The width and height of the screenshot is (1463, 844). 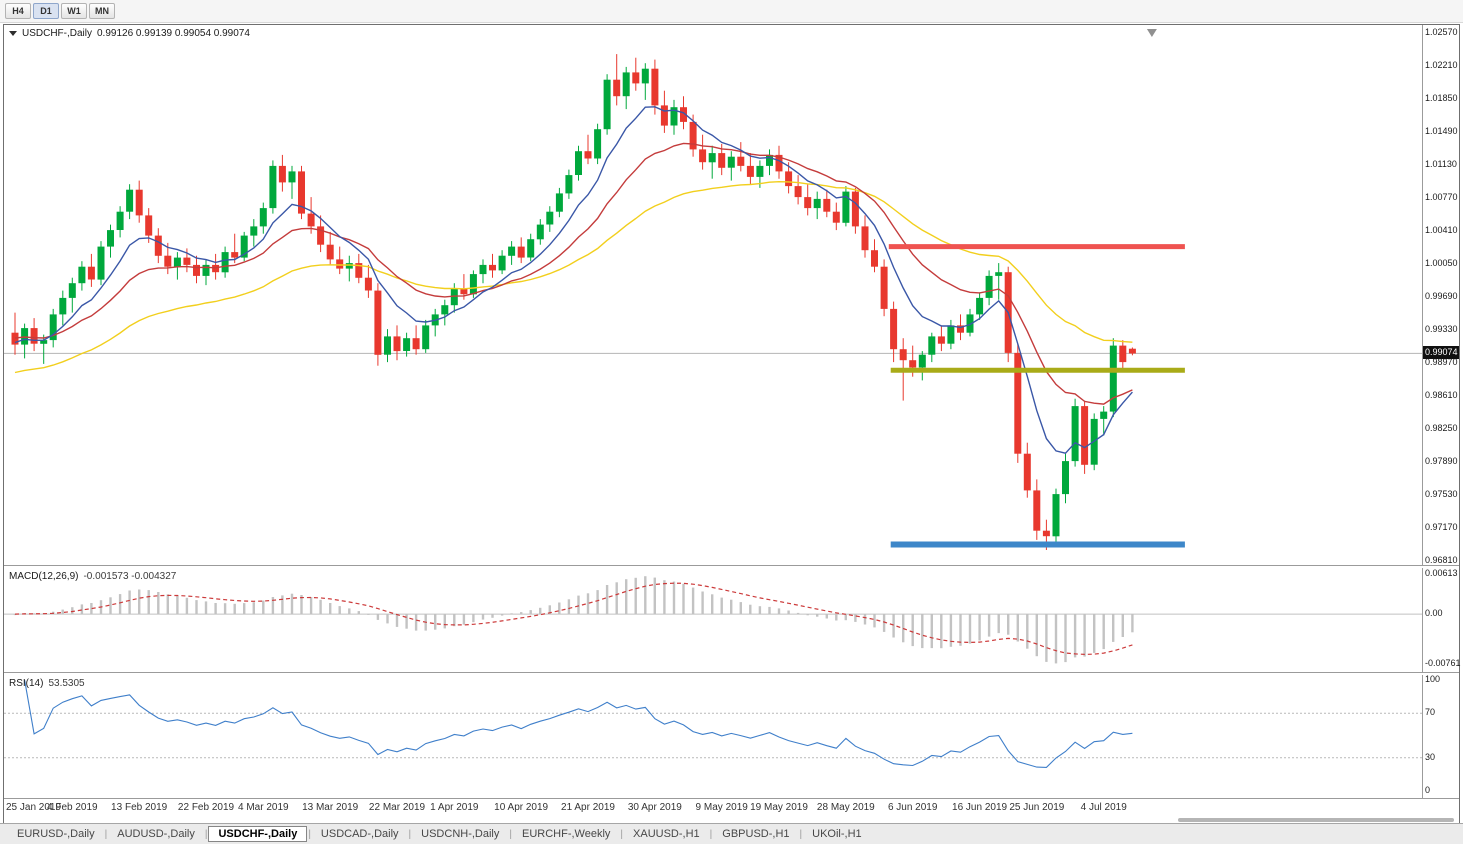 I want to click on time-axis-label: 1 Apr 2019, so click(x=454, y=807).